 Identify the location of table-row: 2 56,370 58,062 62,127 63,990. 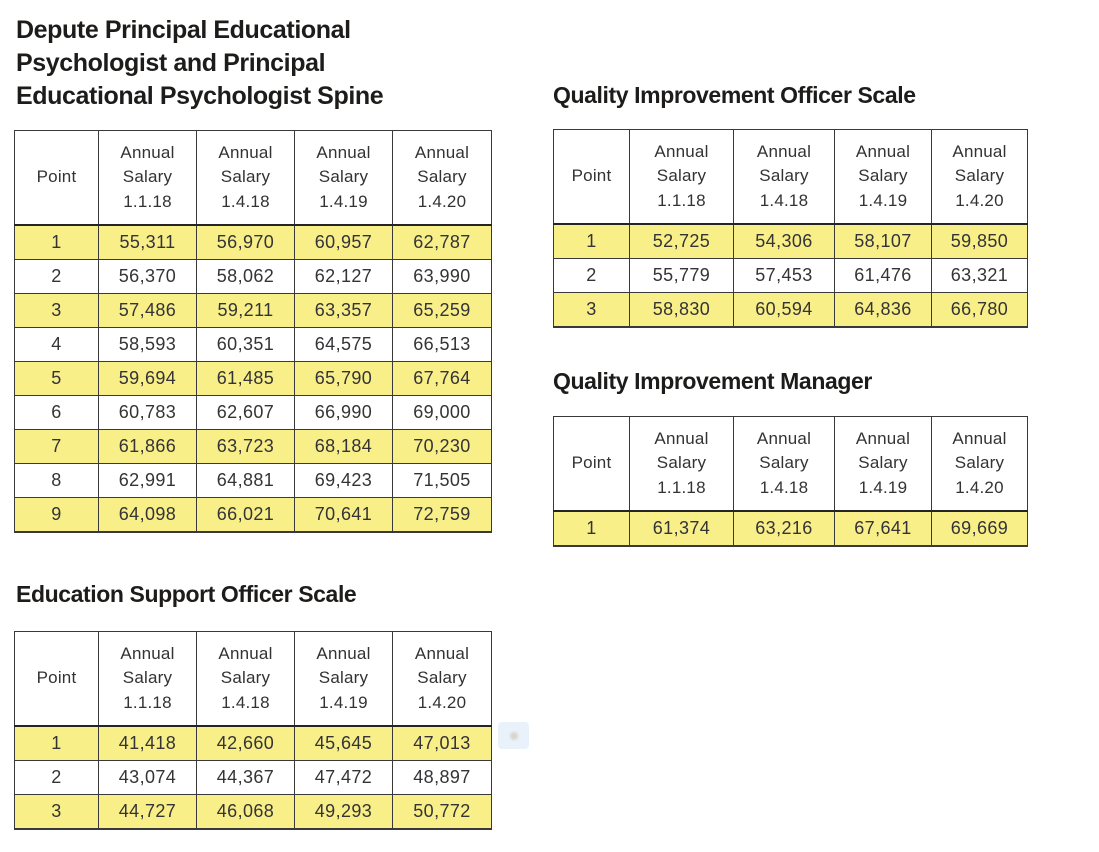
(253, 276).